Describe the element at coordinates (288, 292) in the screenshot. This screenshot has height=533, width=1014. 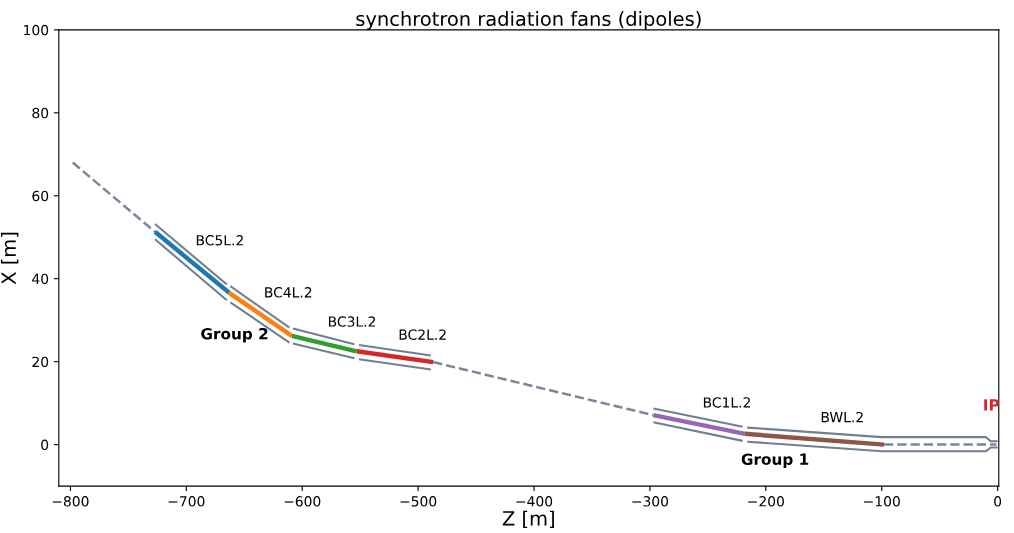
I see `series-label: BC4L.2` at that location.